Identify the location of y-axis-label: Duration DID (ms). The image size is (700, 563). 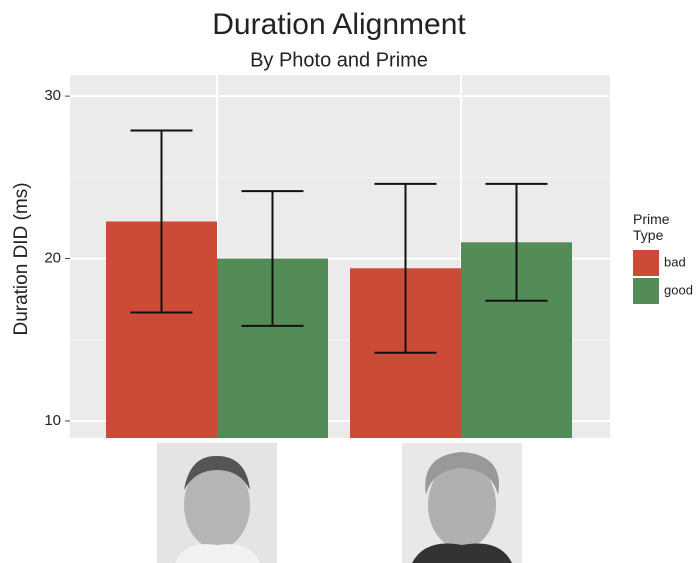
(21, 258).